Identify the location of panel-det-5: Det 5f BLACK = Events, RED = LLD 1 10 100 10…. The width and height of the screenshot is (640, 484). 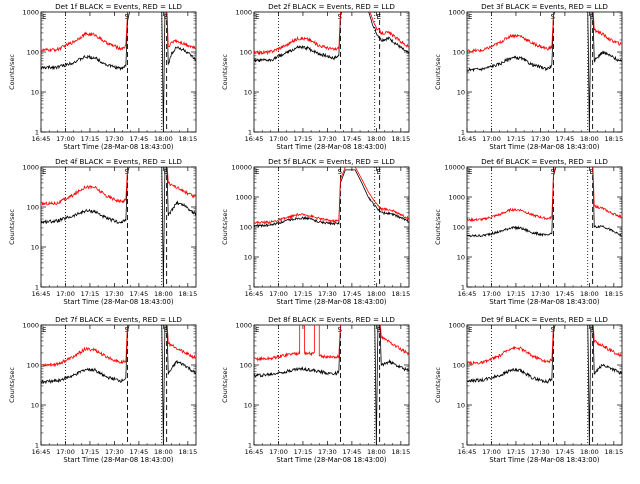
(315, 231).